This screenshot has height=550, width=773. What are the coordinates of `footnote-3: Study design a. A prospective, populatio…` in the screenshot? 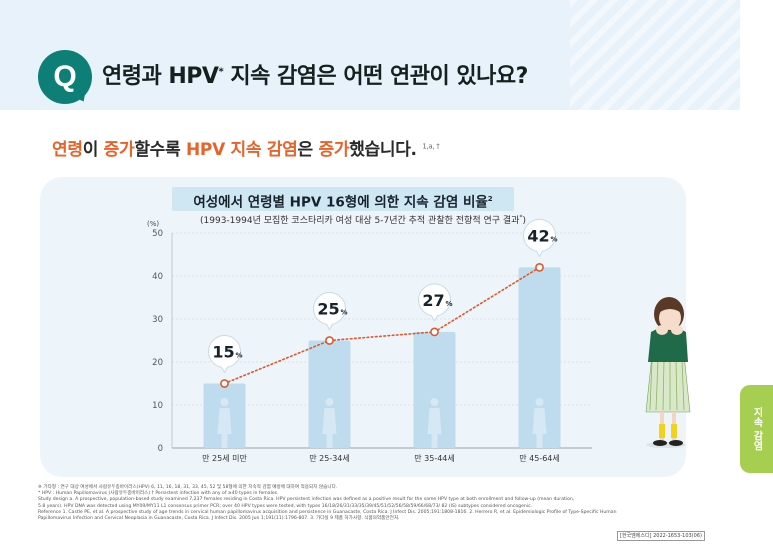 It's located at (306, 500).